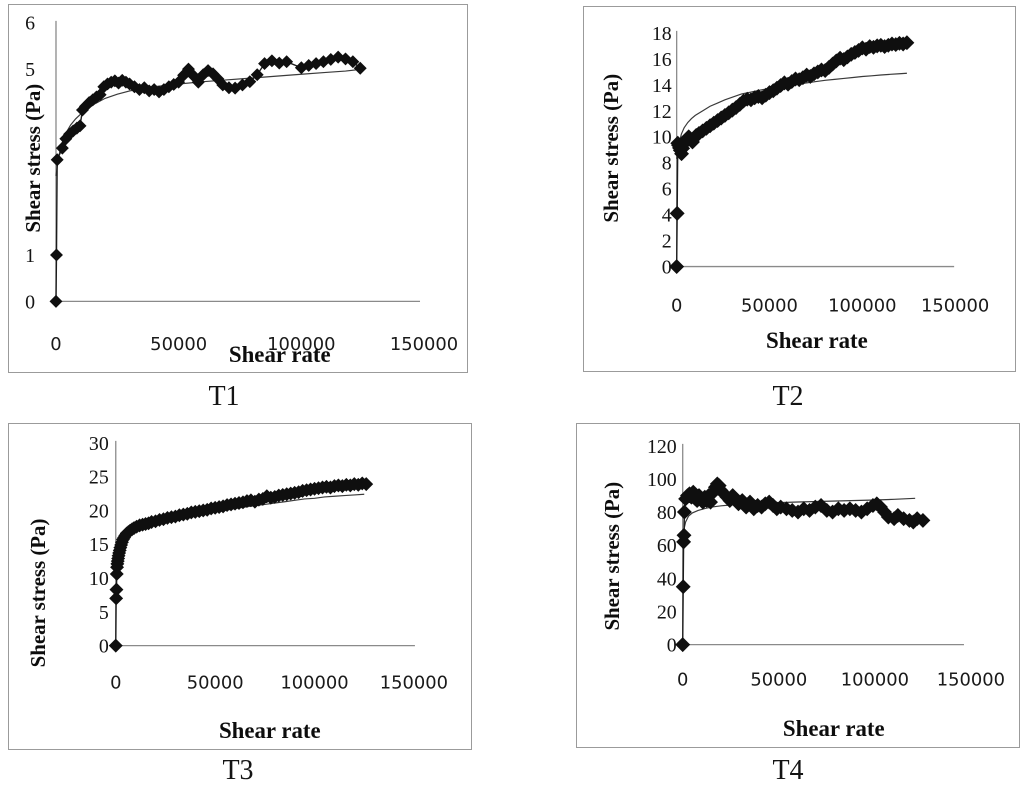 The image size is (1024, 796). I want to click on svg-text: 15, so click(99, 545).